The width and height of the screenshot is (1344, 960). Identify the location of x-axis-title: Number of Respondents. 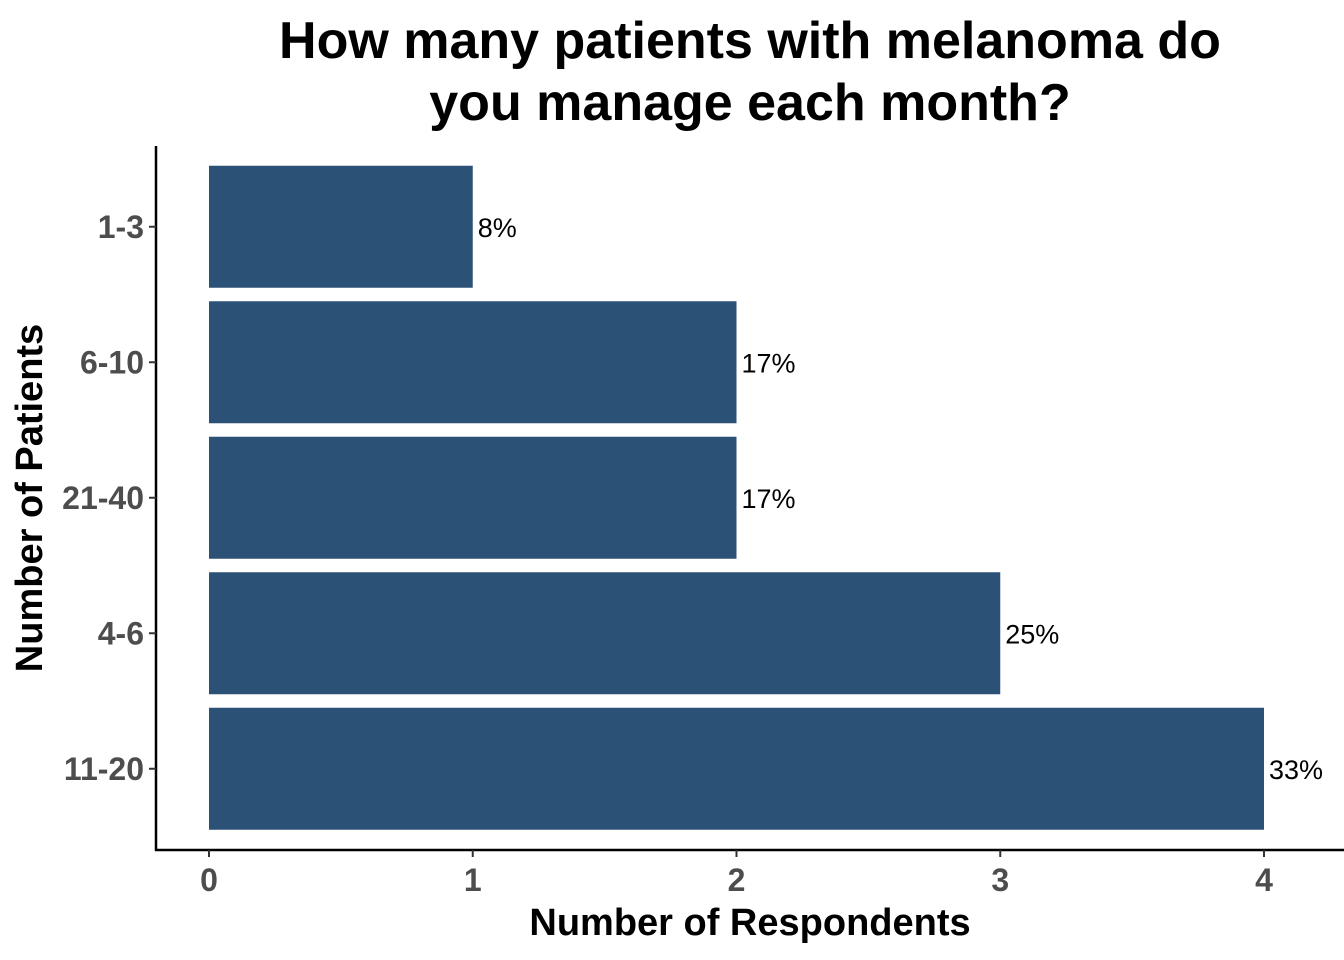
(749, 923).